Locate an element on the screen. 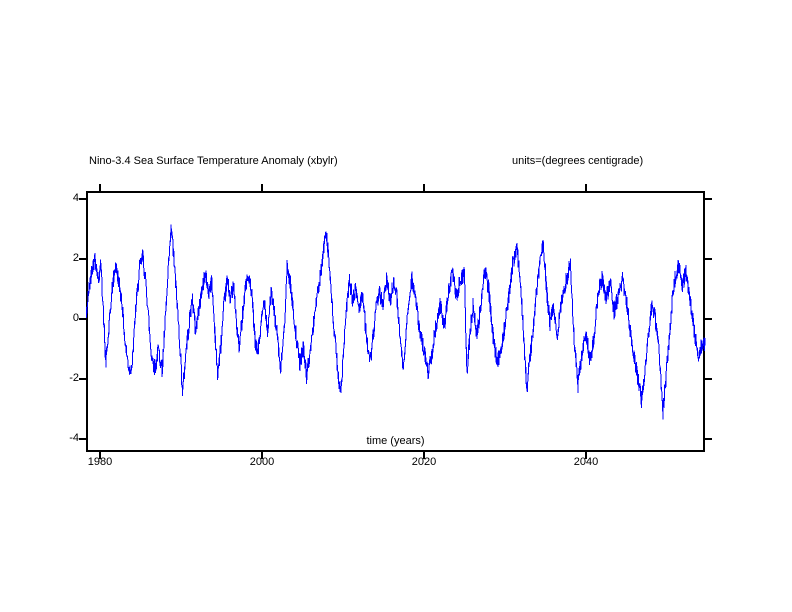  y-tick-label: 2 is located at coordinates (75, 258).